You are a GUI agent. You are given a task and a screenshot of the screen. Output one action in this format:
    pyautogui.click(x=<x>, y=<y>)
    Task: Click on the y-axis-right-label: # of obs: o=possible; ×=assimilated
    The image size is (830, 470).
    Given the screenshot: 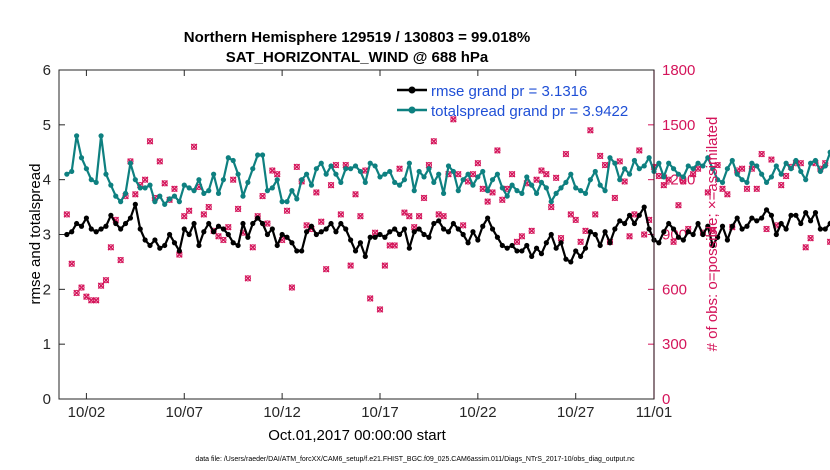 What is the action you would take?
    pyautogui.click(x=712, y=234)
    